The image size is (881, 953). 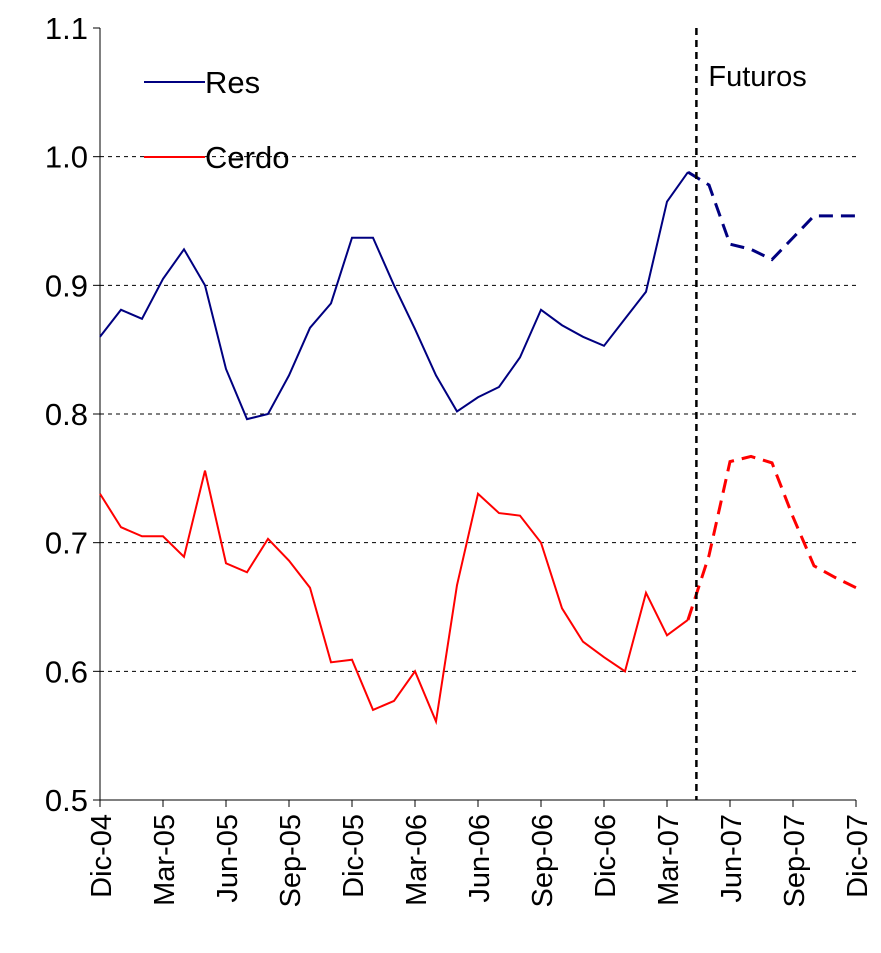 I want to click on x-tick-label: Jun-06, so click(x=480, y=858).